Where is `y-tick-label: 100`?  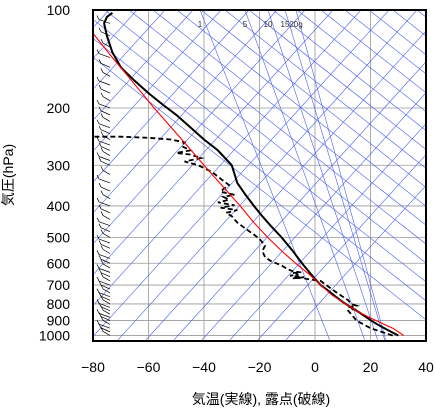 y-tick-label: 100 is located at coordinates (59, 10).